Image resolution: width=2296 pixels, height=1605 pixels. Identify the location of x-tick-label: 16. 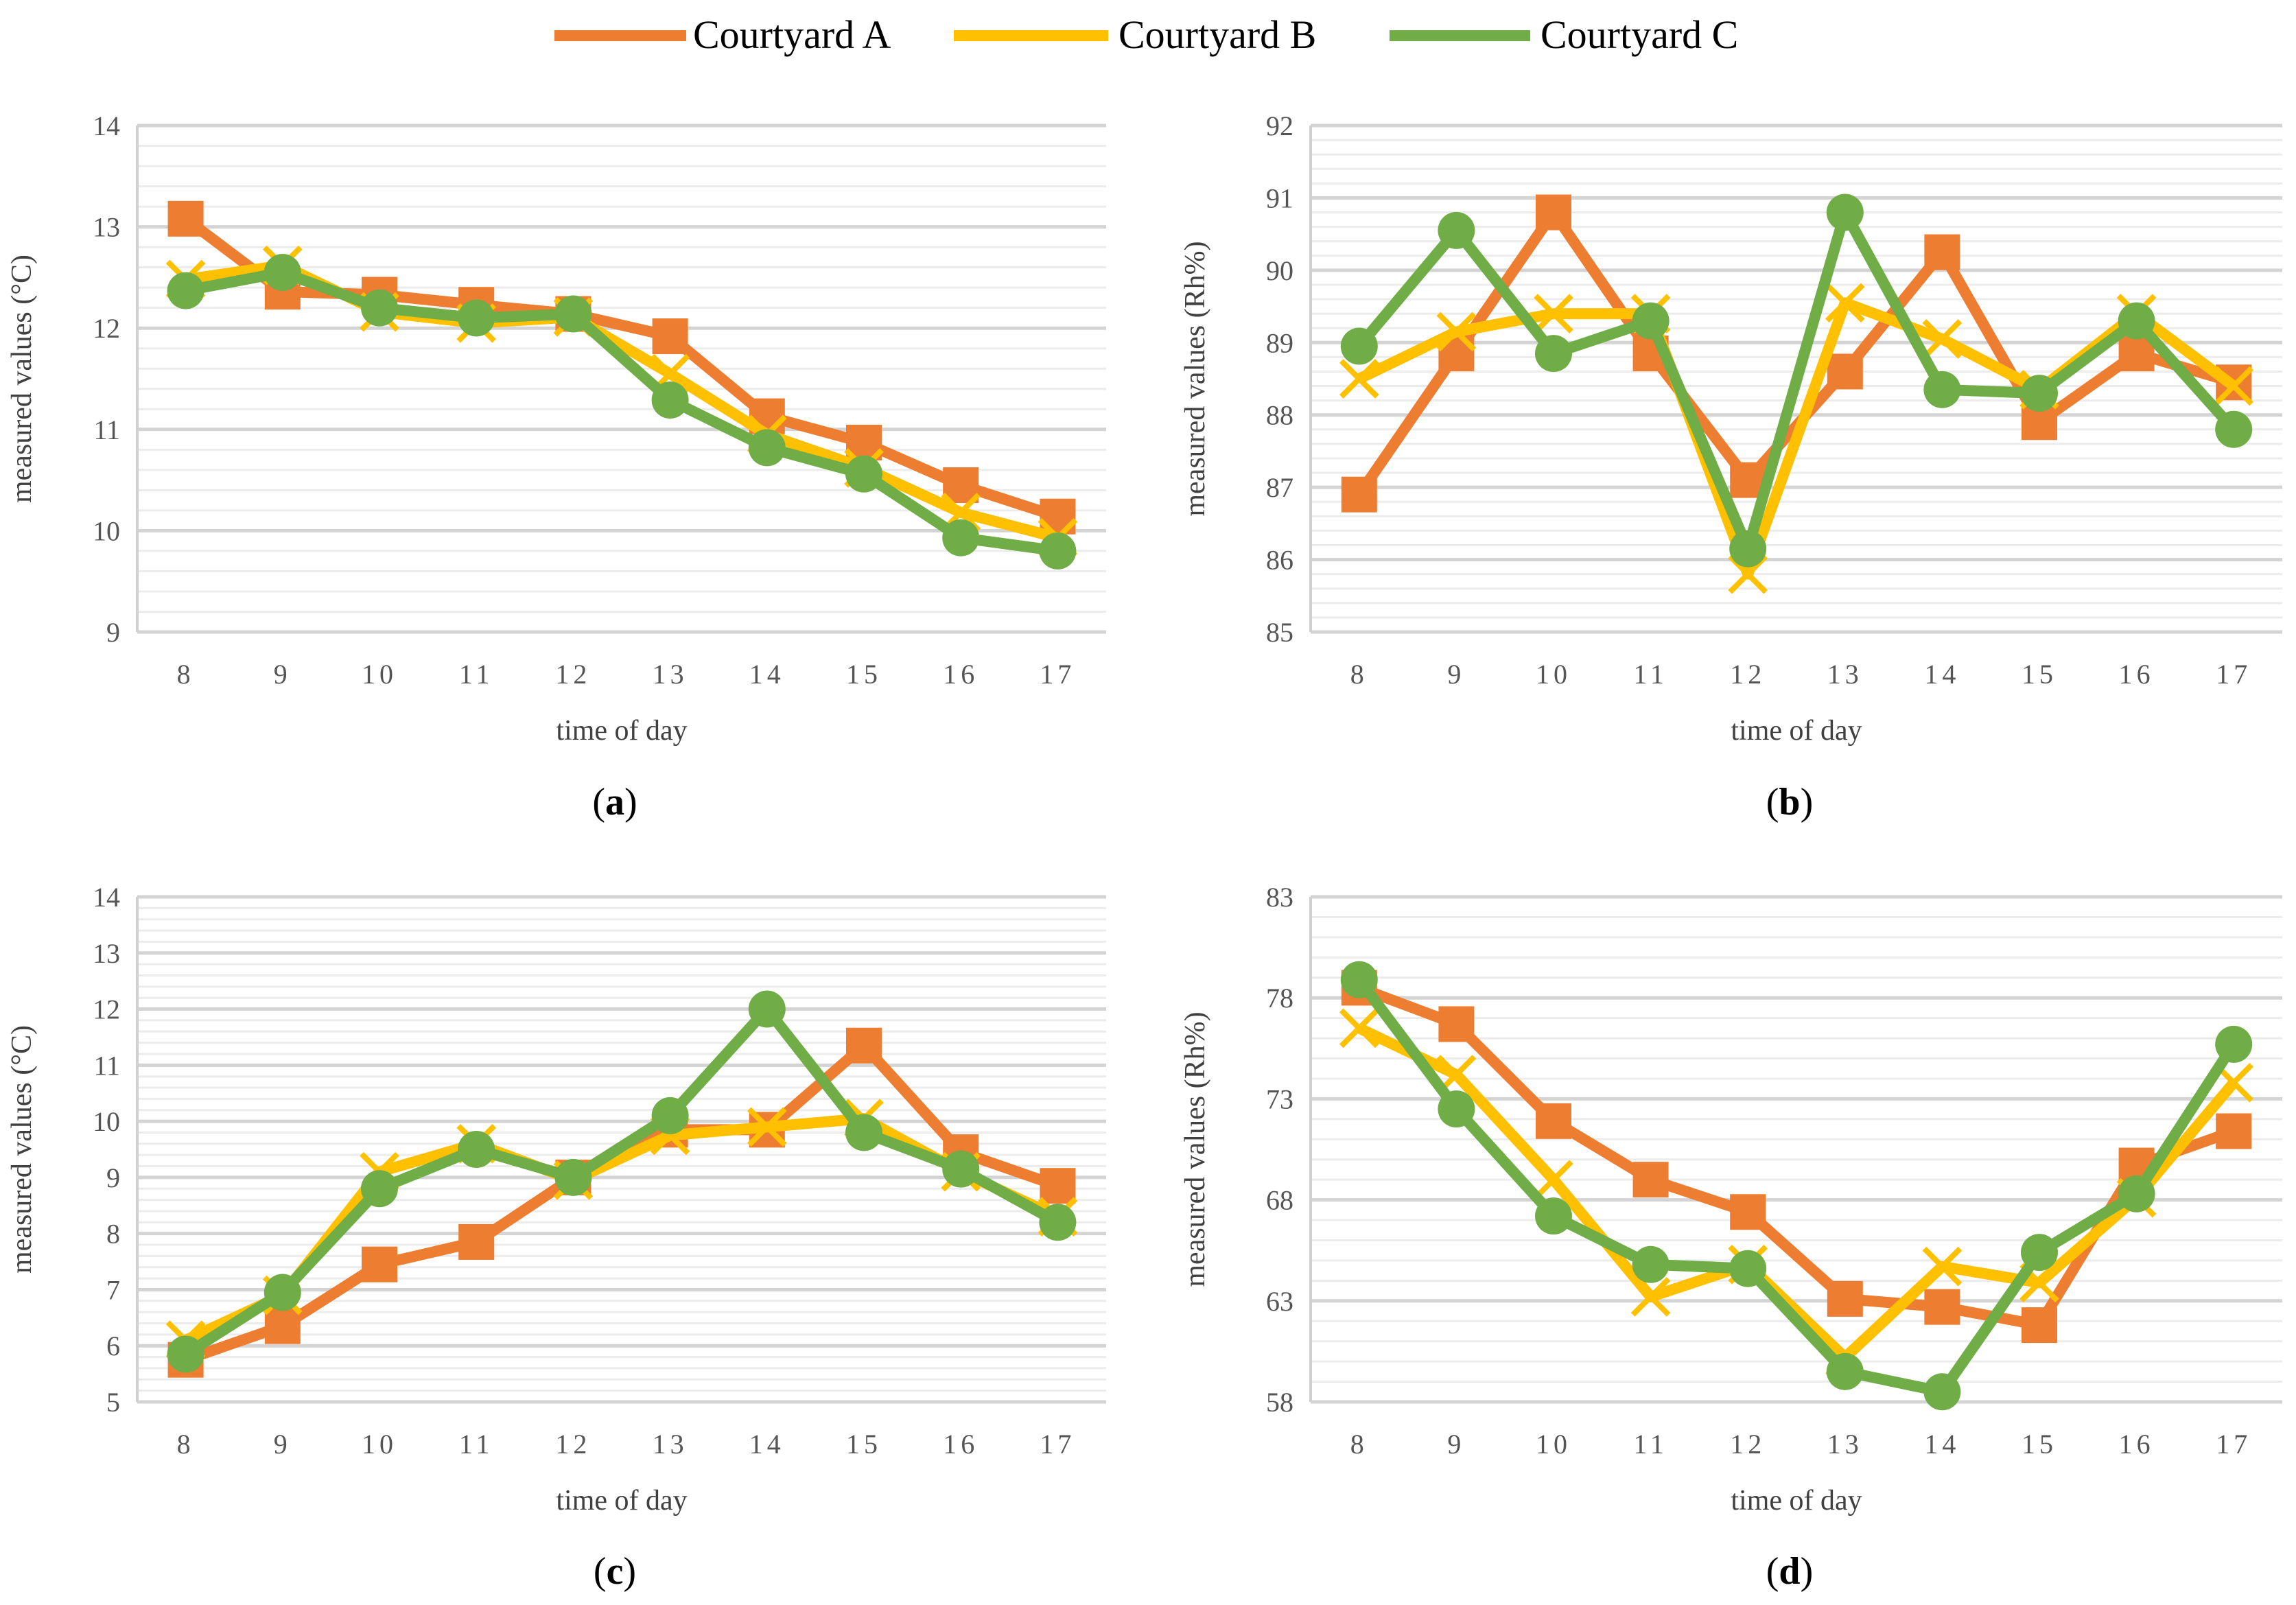
(2137, 1444).